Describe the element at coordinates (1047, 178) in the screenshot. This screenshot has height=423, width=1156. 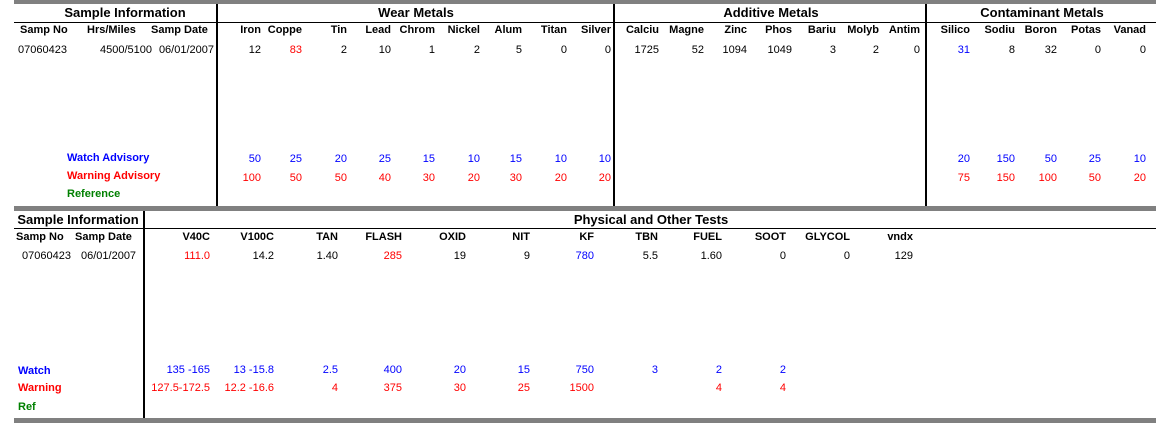
I see `contam-warning-2: 100` at that location.